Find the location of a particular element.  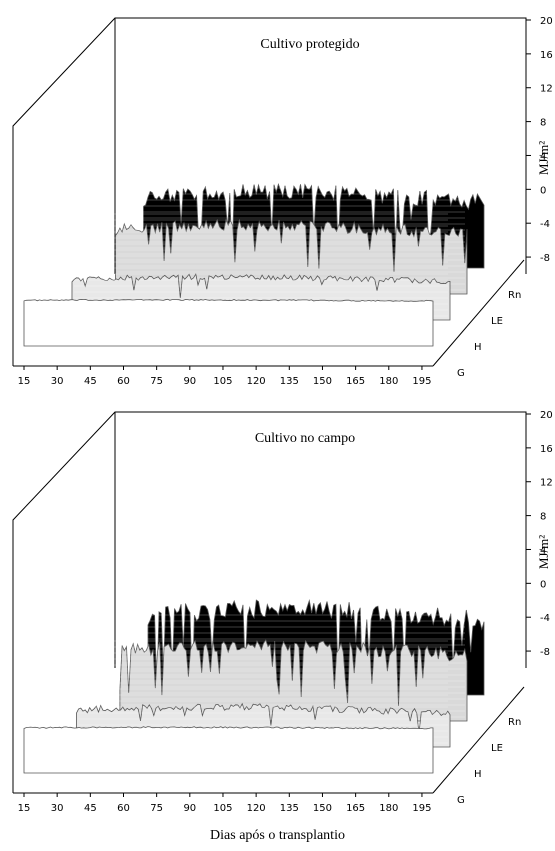

x-axis-label: Dias após o transplantio is located at coordinates (277, 835).